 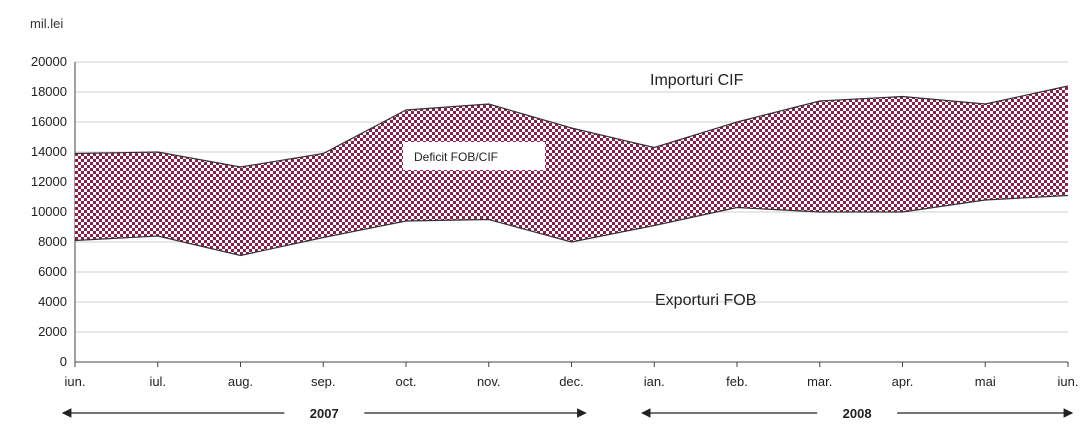 I want to click on y-tick-label: 0, so click(x=63, y=361).